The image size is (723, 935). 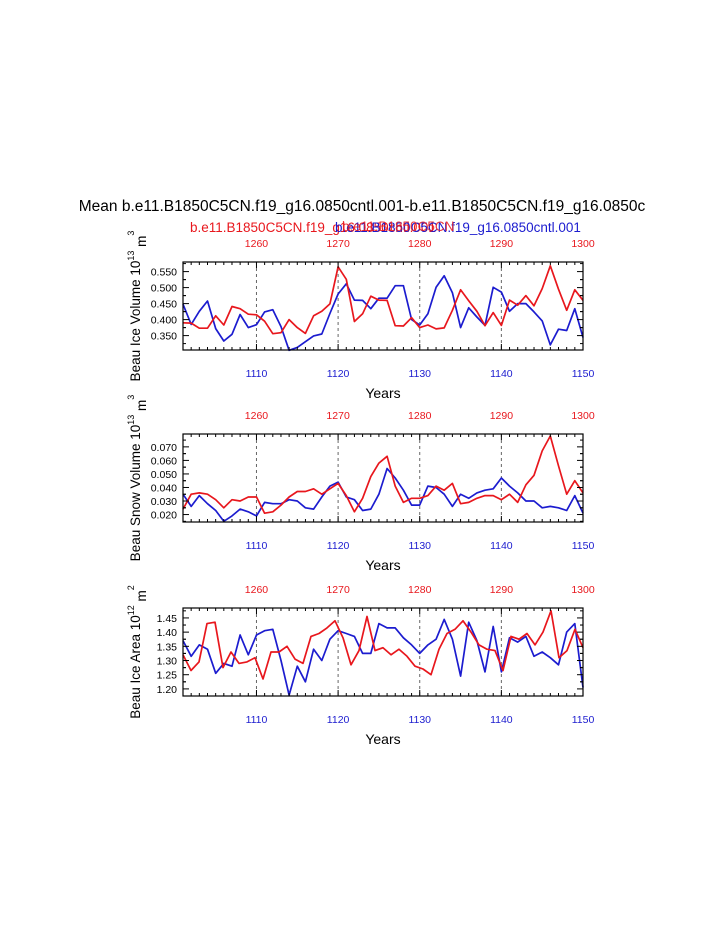 I want to click on subtitle-blue: b.e11.B1850C5CN.f19_g16.0850cntl.001, so click(x=458, y=227).